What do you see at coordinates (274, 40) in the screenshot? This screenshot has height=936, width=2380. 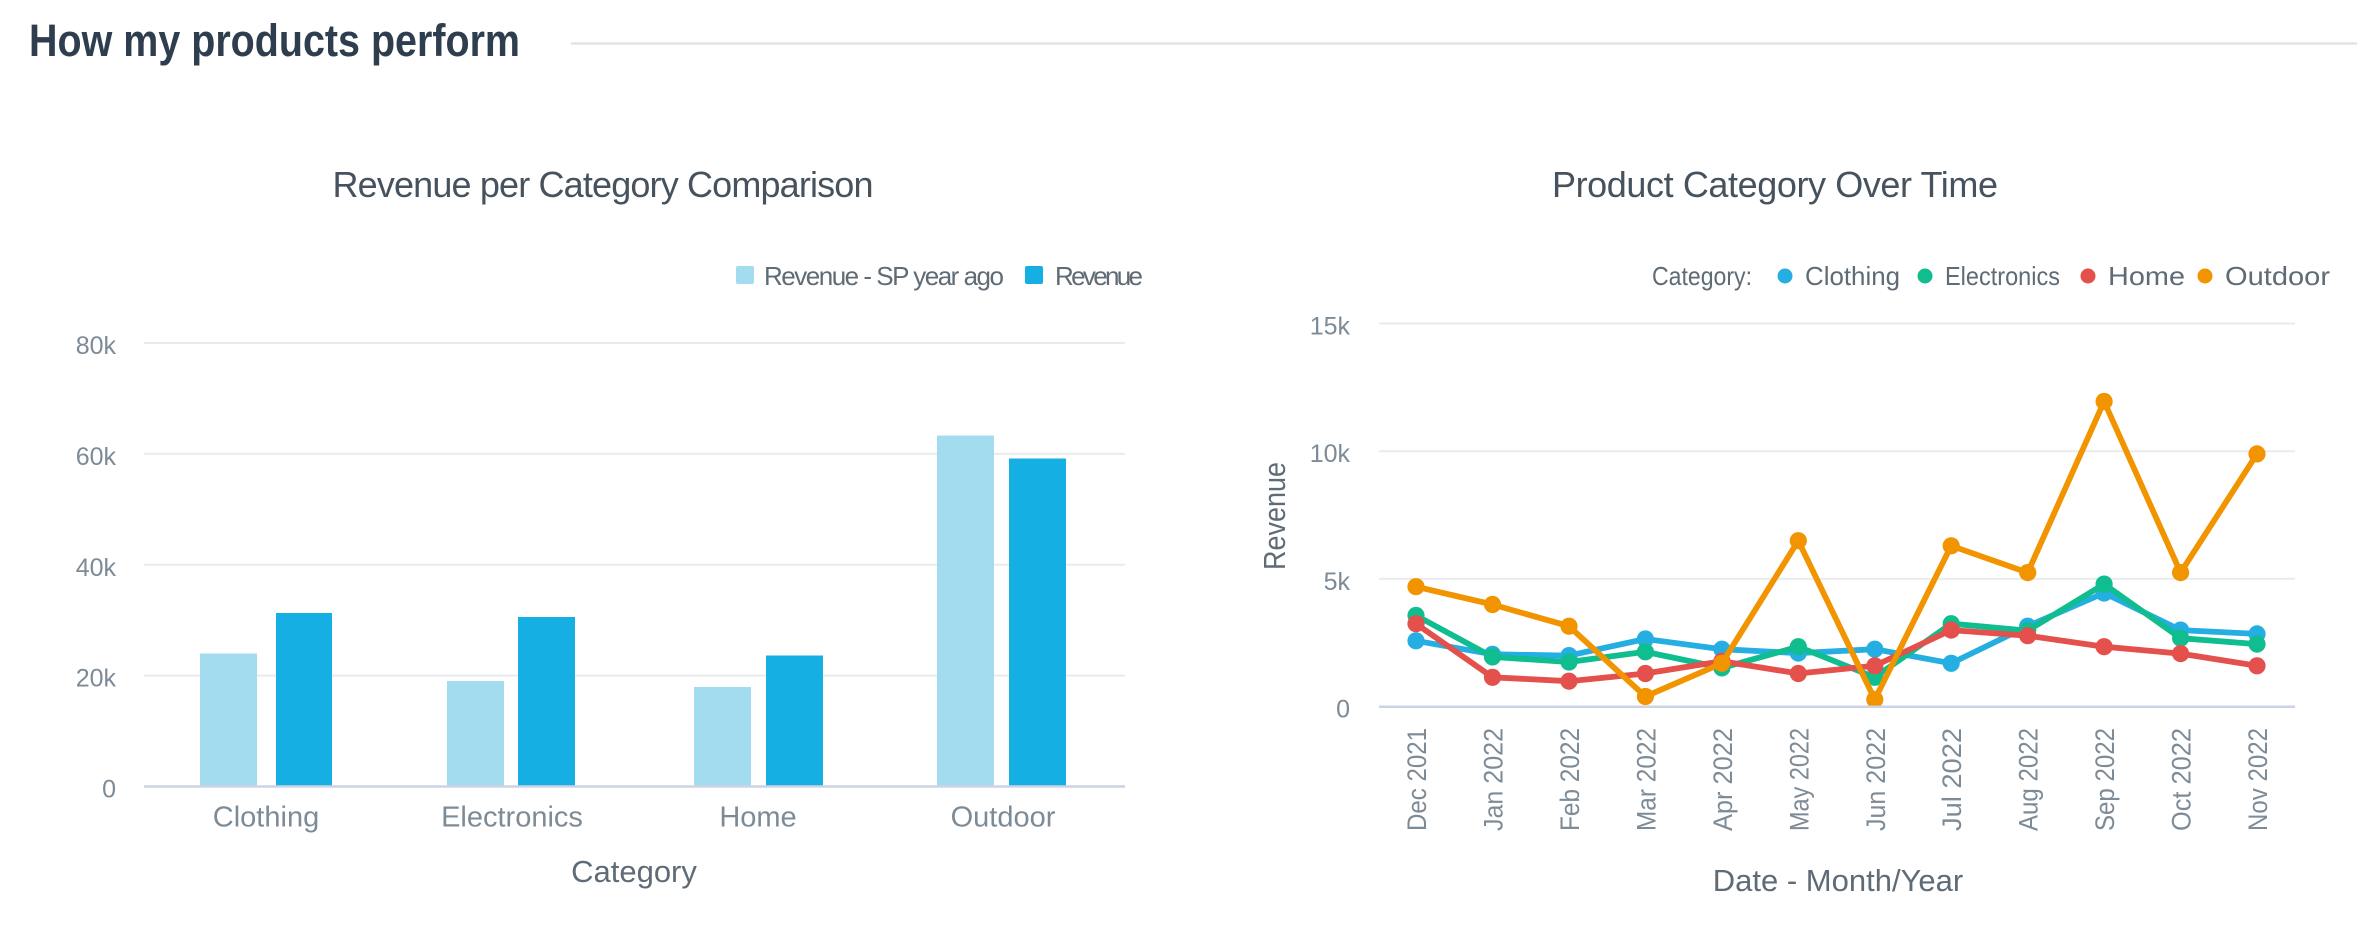 I see `svg-text: How my products perform` at bounding box center [274, 40].